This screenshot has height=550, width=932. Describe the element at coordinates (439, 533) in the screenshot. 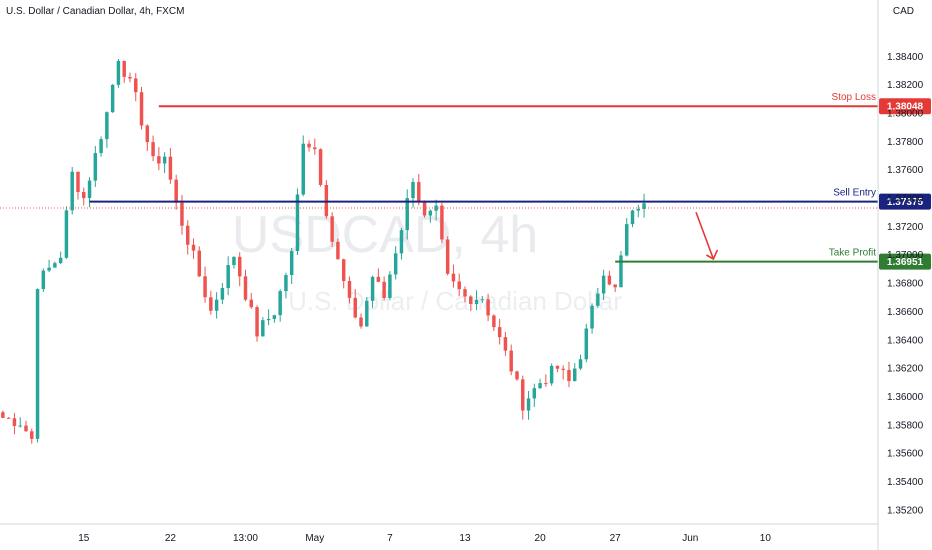

I see `time-axis: 15 22 13:00 May 7 13 20 27 Jun 10` at that location.